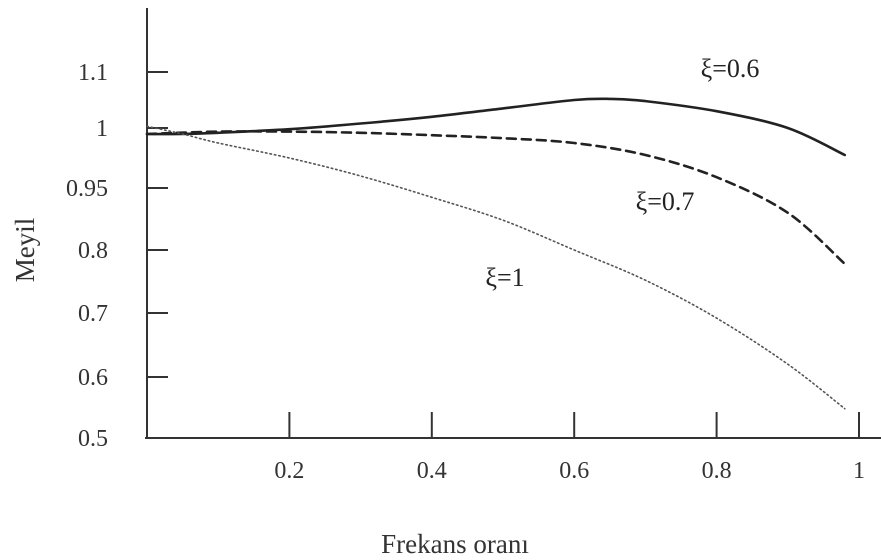  What do you see at coordinates (504, 277) in the screenshot?
I see `series-label-xi-1: ξ=1` at bounding box center [504, 277].